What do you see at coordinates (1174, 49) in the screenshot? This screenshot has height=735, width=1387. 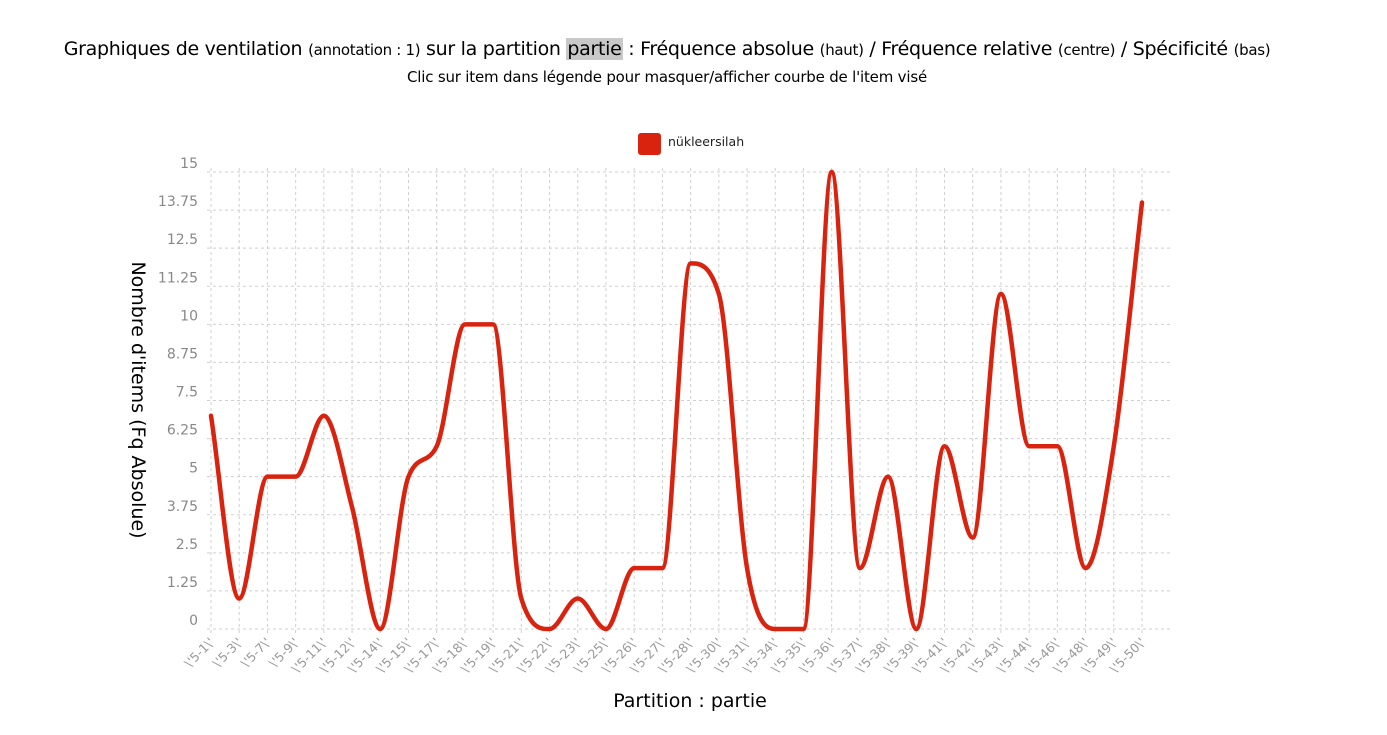 I see `title-part-9: / Spécificité` at bounding box center [1174, 49].